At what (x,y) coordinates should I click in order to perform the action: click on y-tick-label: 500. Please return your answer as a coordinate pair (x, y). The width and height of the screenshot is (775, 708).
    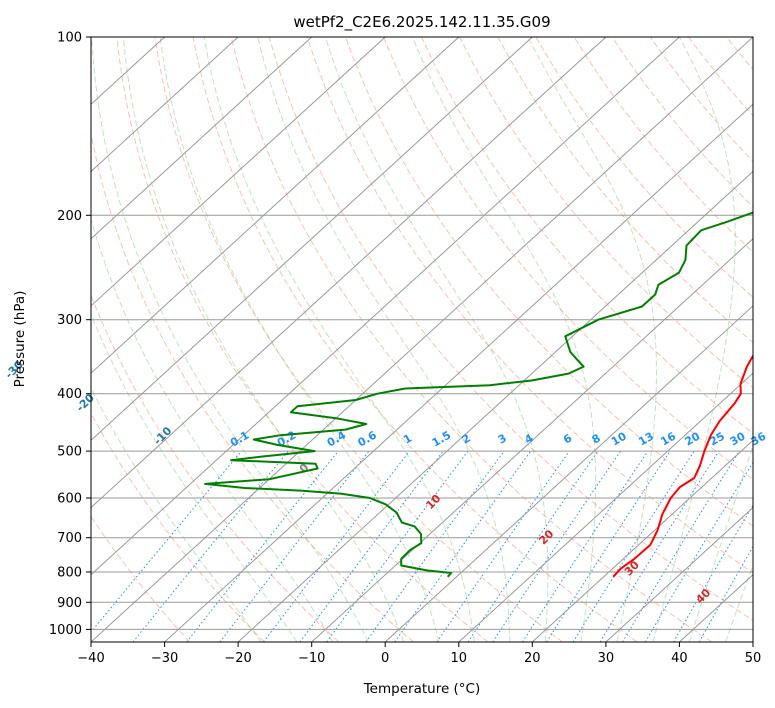
    Looking at the image, I should click on (69, 452).